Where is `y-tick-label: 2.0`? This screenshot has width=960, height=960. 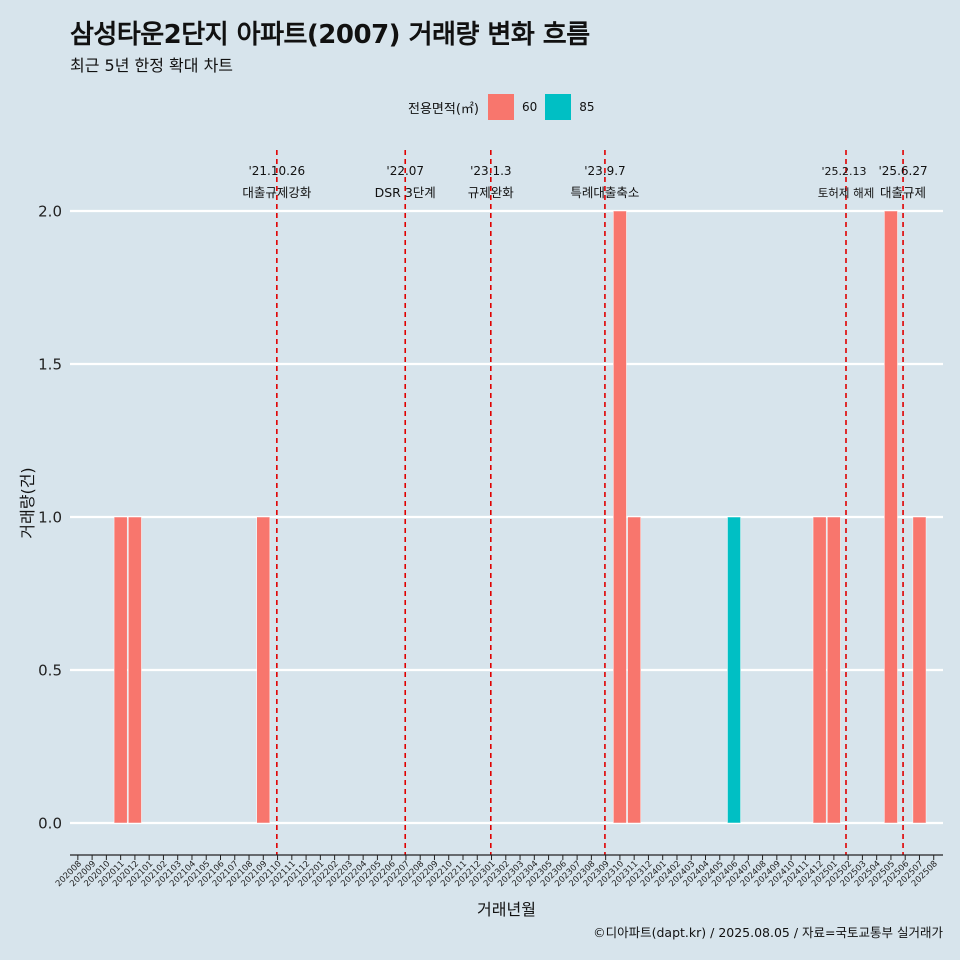
y-tick-label: 2.0 is located at coordinates (50, 212).